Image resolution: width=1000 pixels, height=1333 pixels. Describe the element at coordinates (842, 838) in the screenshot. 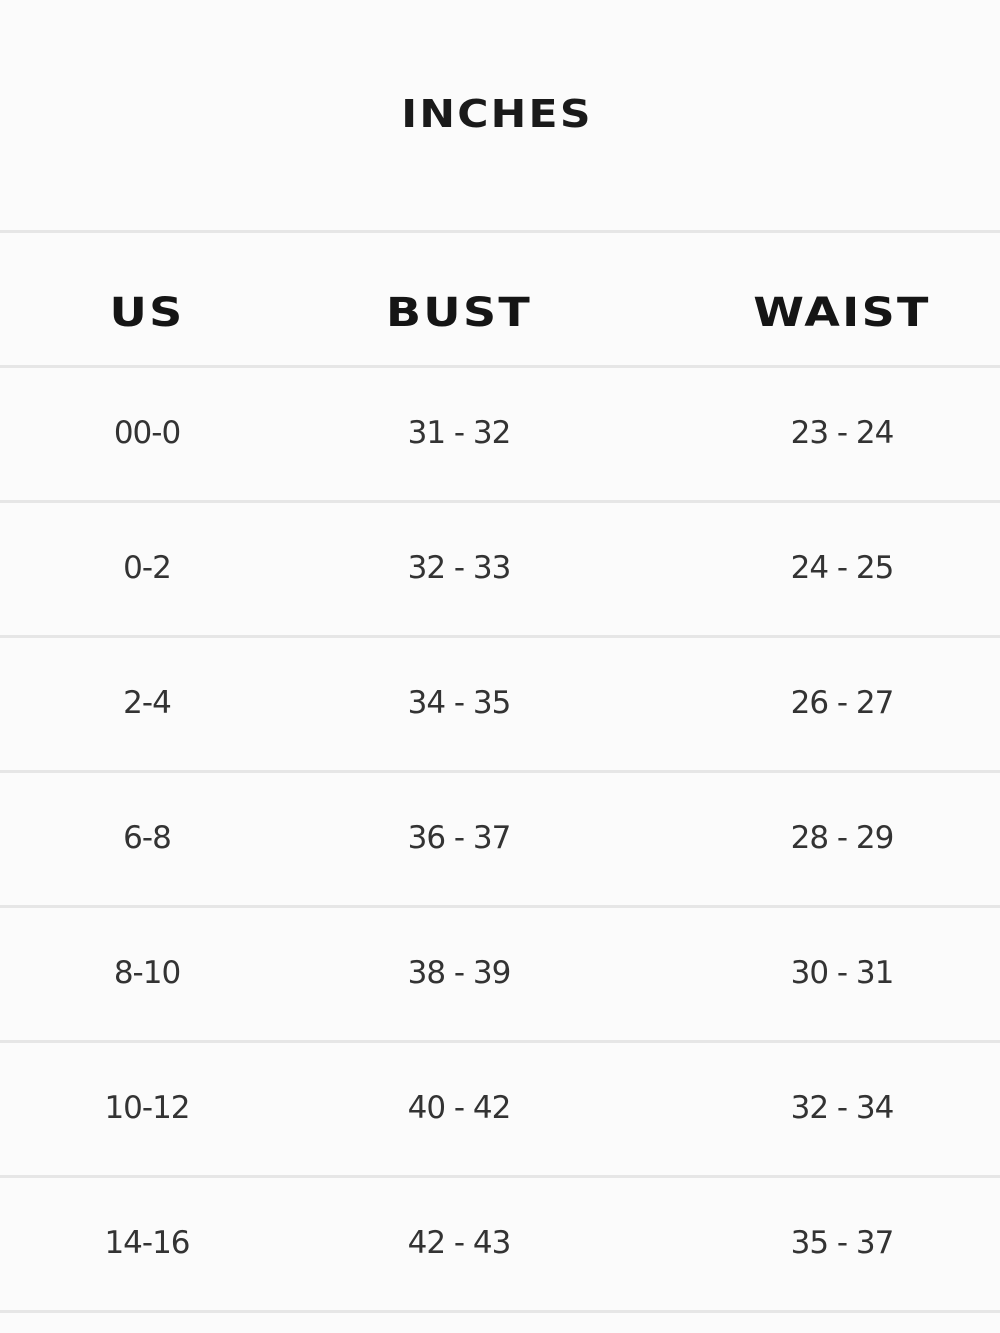

I see `cell-waist: 28 - 29` at that location.